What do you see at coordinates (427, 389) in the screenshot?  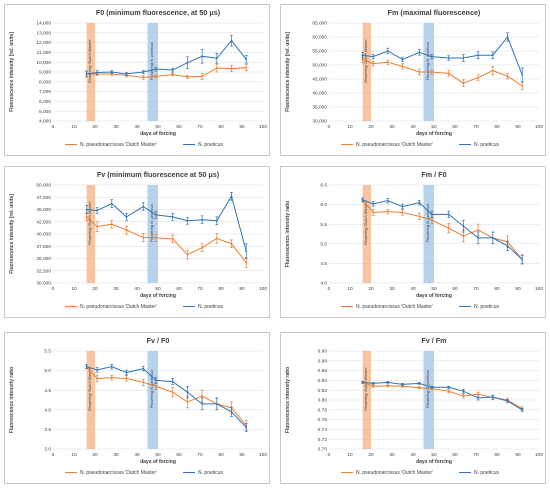 I see `flowering-band-label: Flowering N. poeticus` at bounding box center [427, 389].